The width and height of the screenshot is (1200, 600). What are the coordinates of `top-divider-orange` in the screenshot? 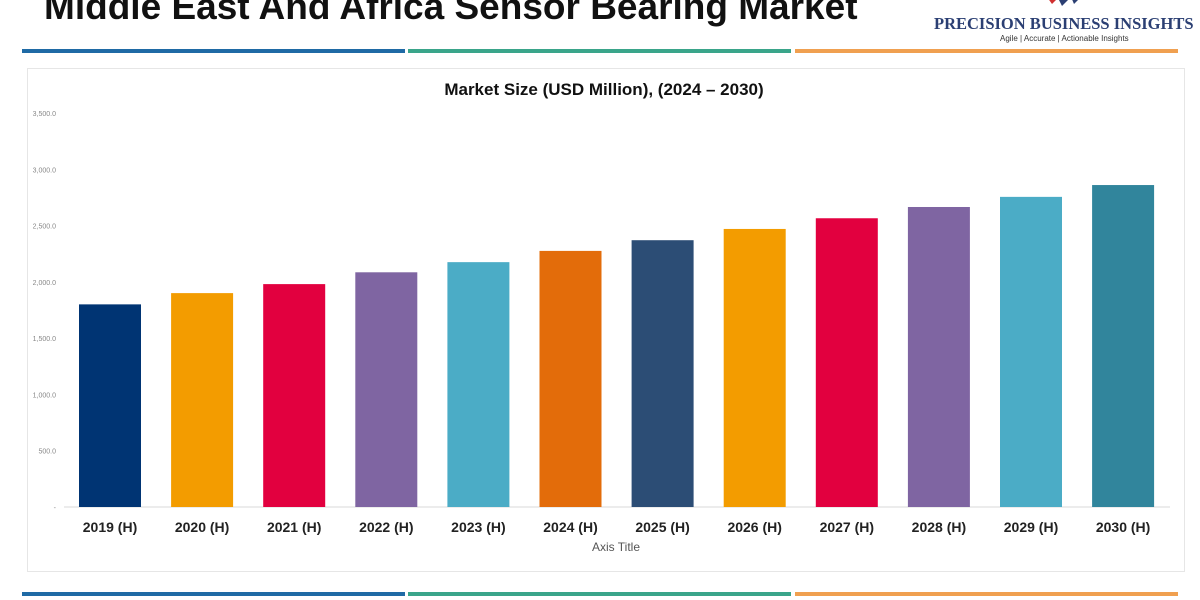 It's located at (986, 51).